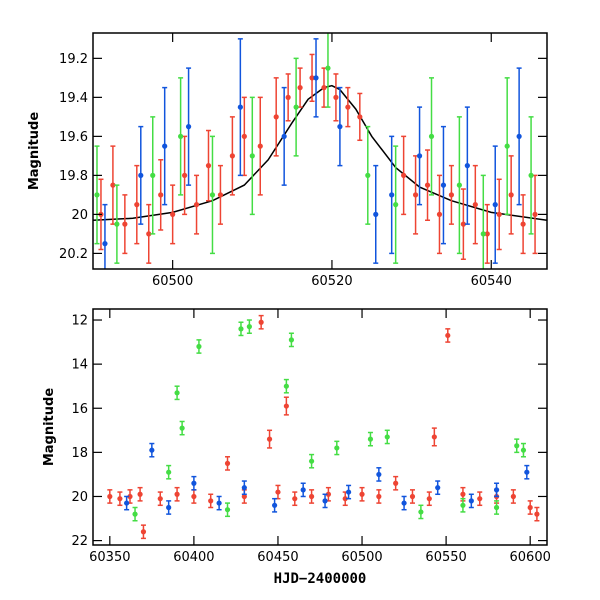  I want to click on y-tick-label: 14, so click(79, 365).